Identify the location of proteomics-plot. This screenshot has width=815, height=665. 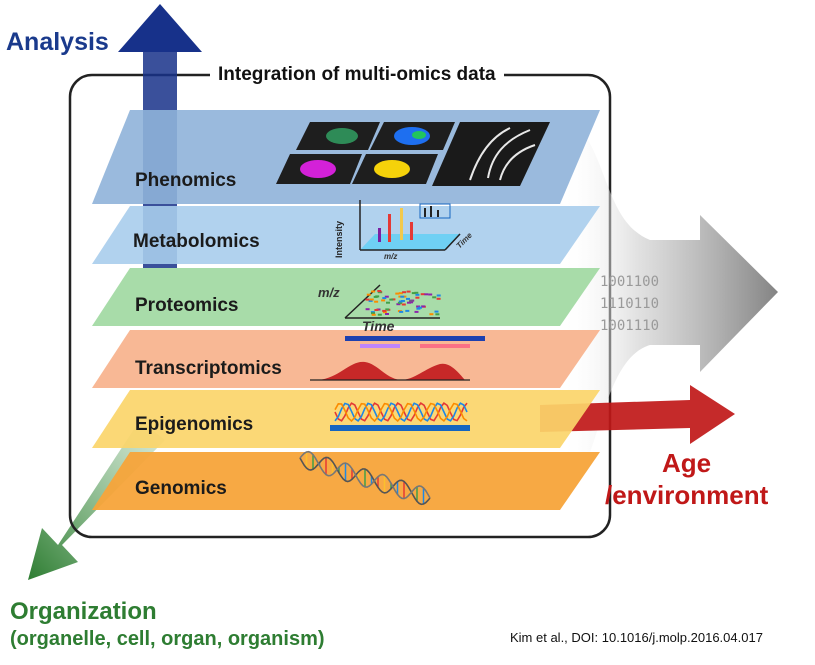
(392, 301).